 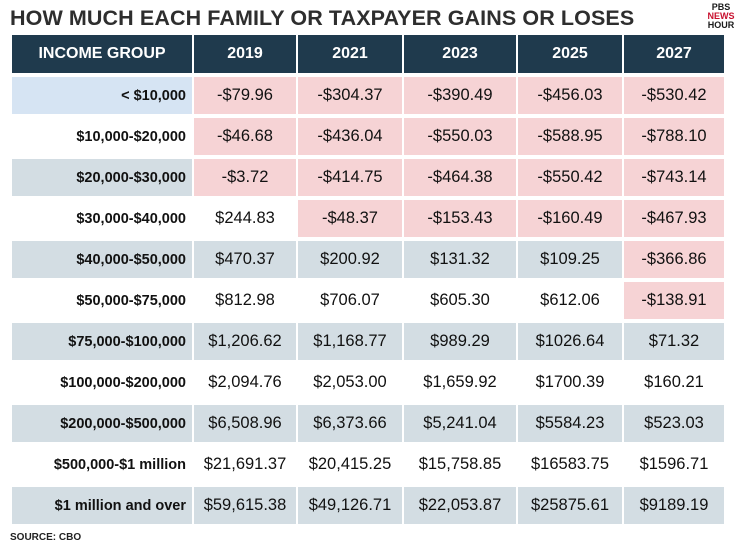 I want to click on value-cell: -$436.04, so click(x=350, y=138).